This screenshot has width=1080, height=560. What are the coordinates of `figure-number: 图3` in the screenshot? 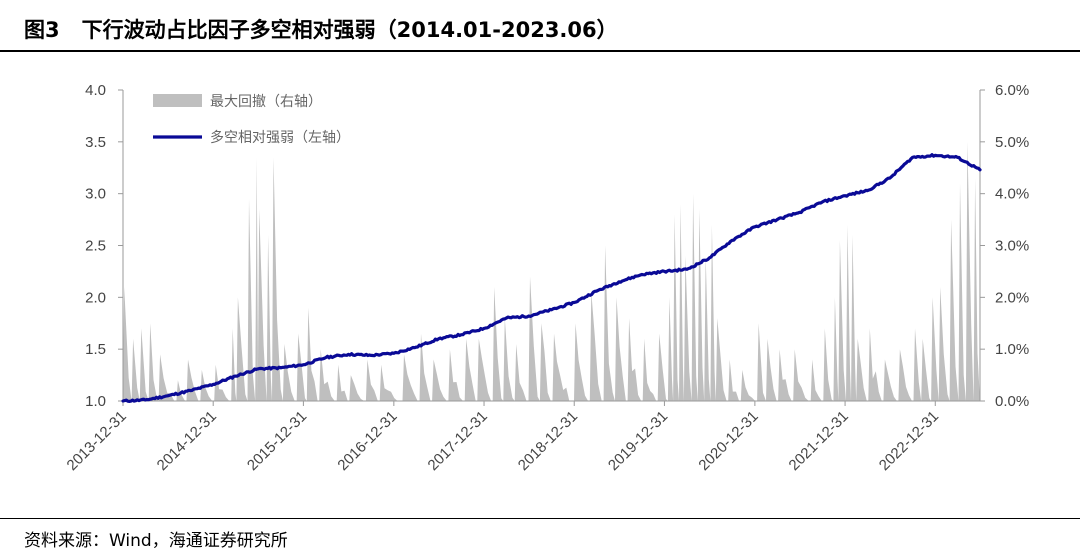 It's located at (42, 30).